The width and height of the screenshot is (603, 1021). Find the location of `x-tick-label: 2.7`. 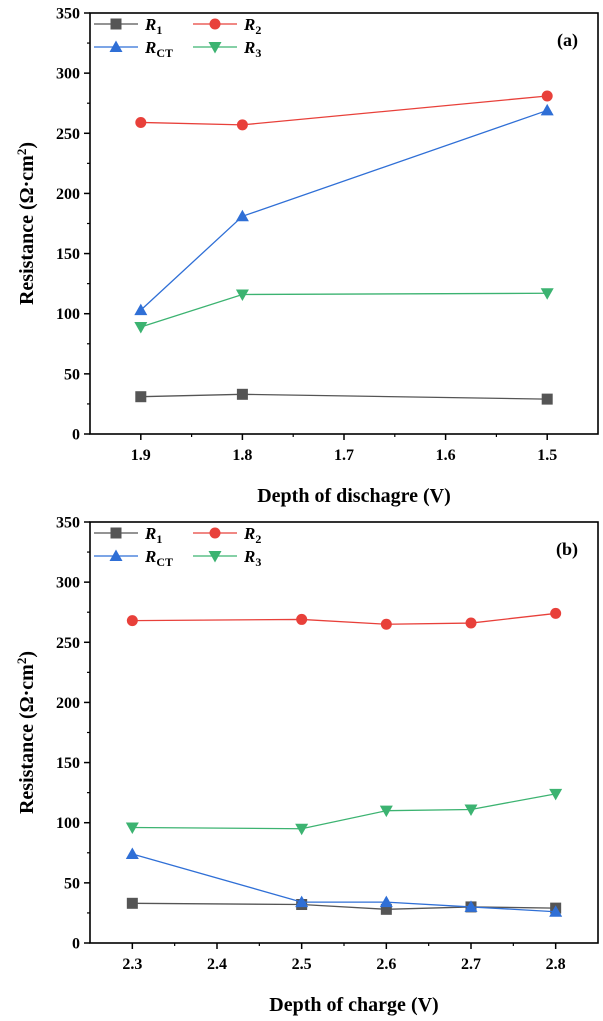

x-tick-label: 2.7 is located at coordinates (471, 964).